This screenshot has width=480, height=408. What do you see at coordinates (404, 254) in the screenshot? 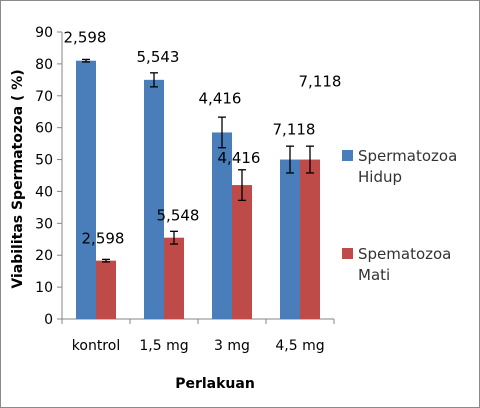
I see `legend-label: Spematozoa` at bounding box center [404, 254].